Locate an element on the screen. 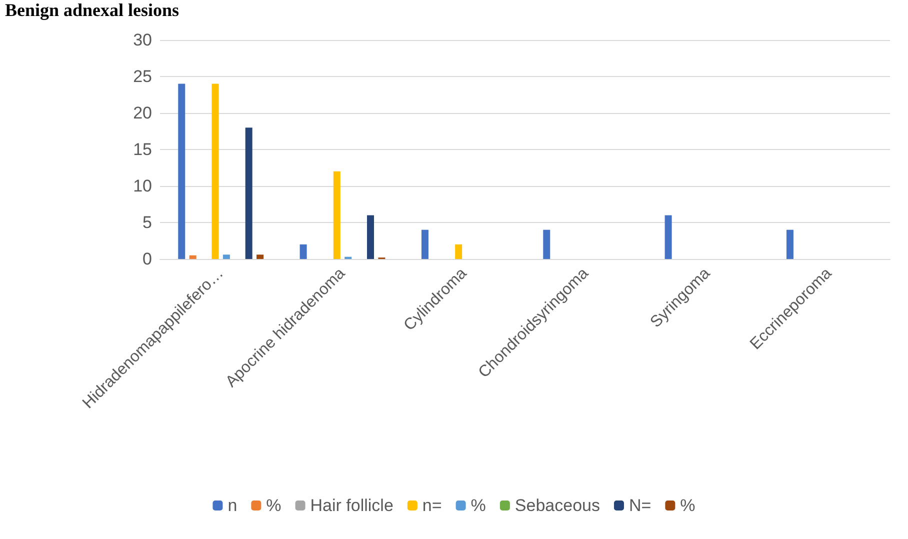  y-tick-label: 25 is located at coordinates (142, 76).